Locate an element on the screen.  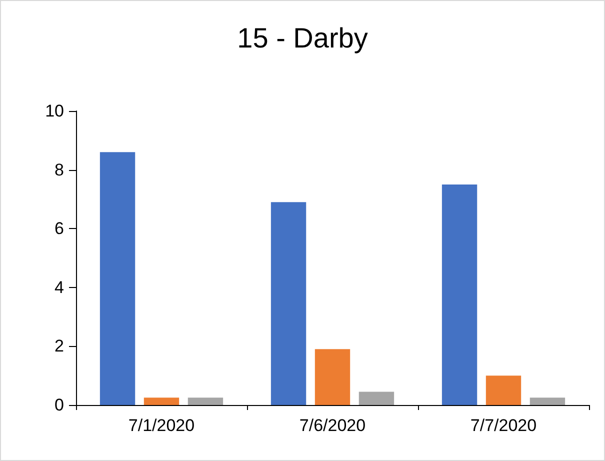
x-tick-label: 7/1/2020 is located at coordinates (161, 425).